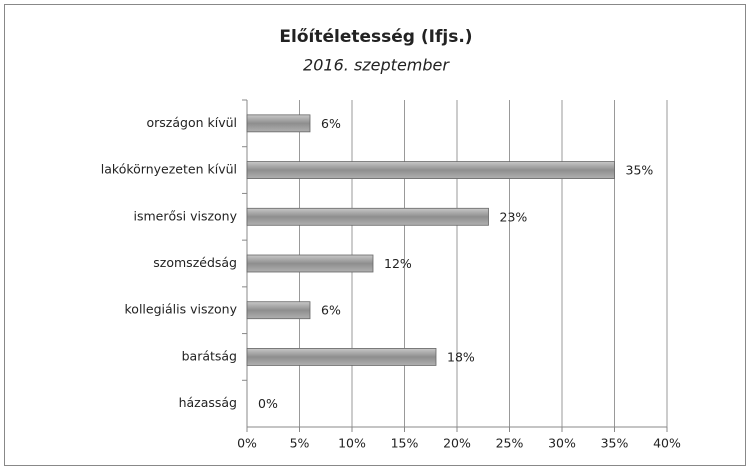 Image resolution: width=752 pixels, height=471 pixels. What do you see at coordinates (169, 169) in the screenshot?
I see `y-tick-label: lakókörnyezeten kívül` at bounding box center [169, 169].